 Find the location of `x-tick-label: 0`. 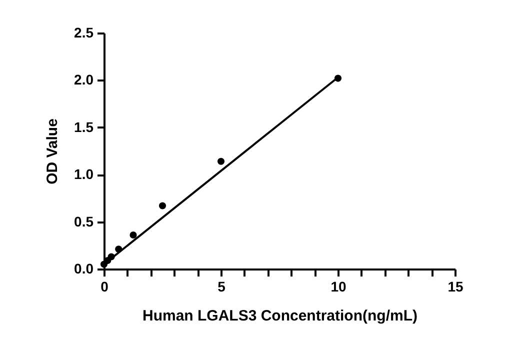

x-tick-label: 0 is located at coordinates (104, 286).